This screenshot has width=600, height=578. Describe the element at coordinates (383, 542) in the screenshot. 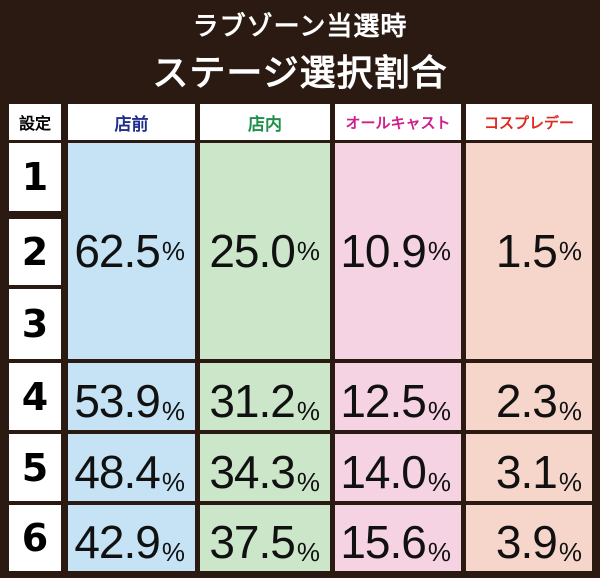

I see `rate-value: 15.6` at that location.